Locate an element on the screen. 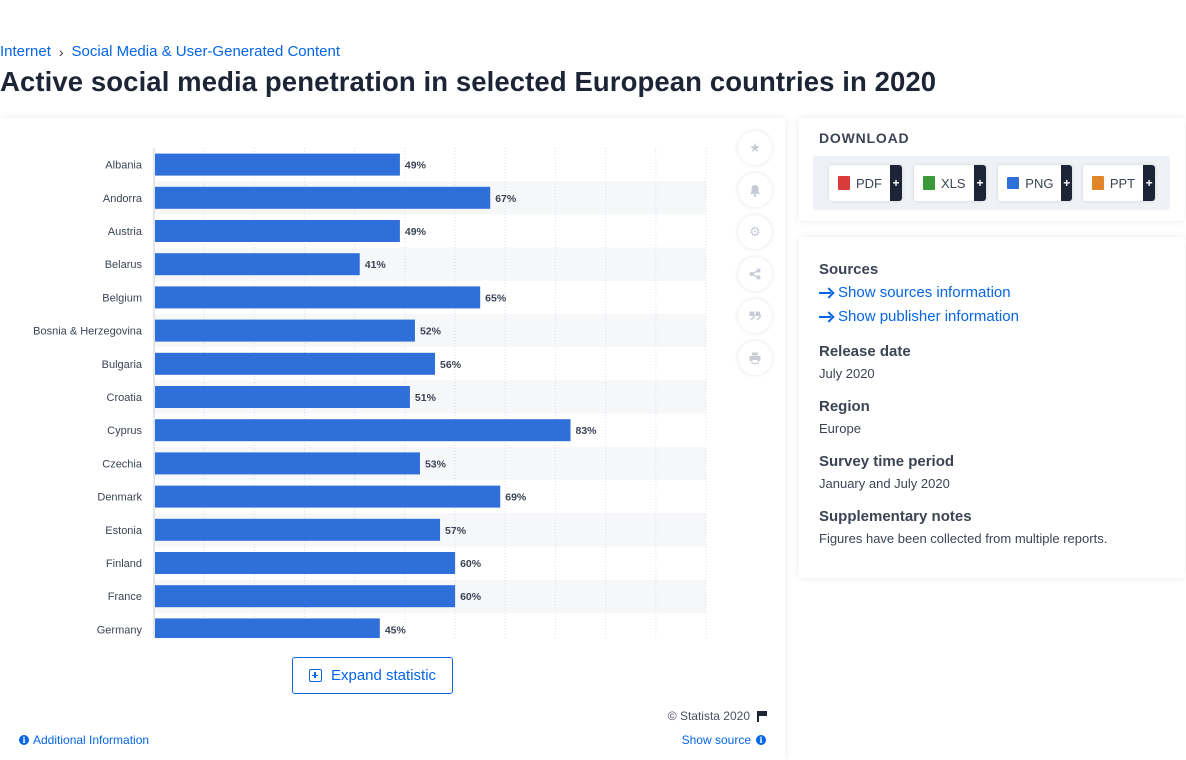  gear-icon: ⚙ is located at coordinates (755, 232).